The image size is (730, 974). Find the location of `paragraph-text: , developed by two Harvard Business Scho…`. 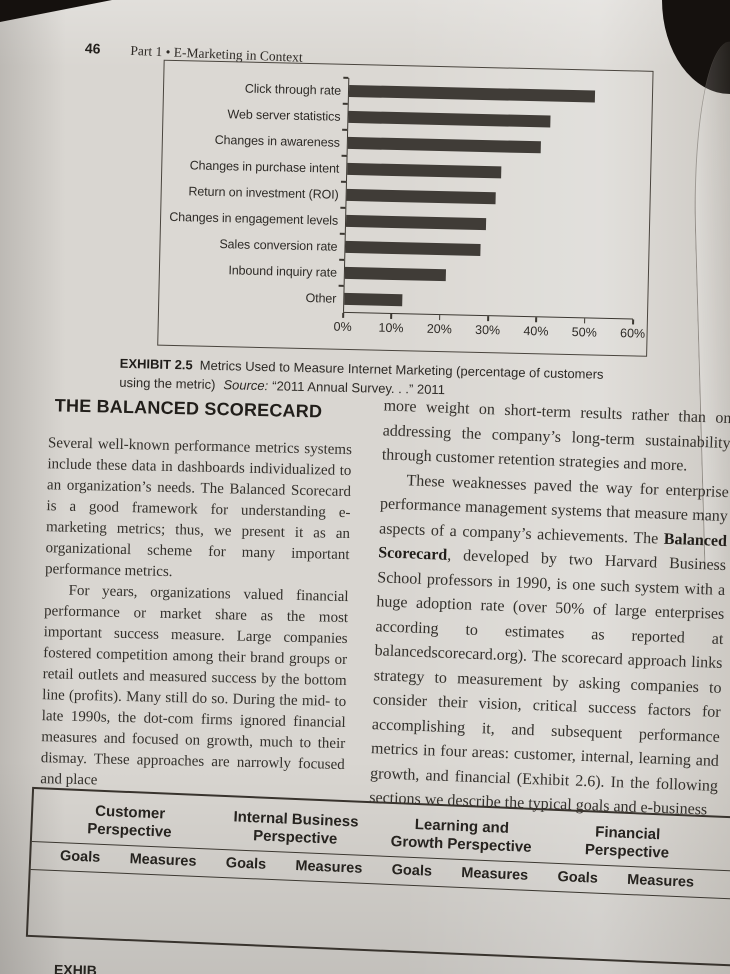

paragraph-text: , developed by two Harvard Business Scho… is located at coordinates (547, 682).